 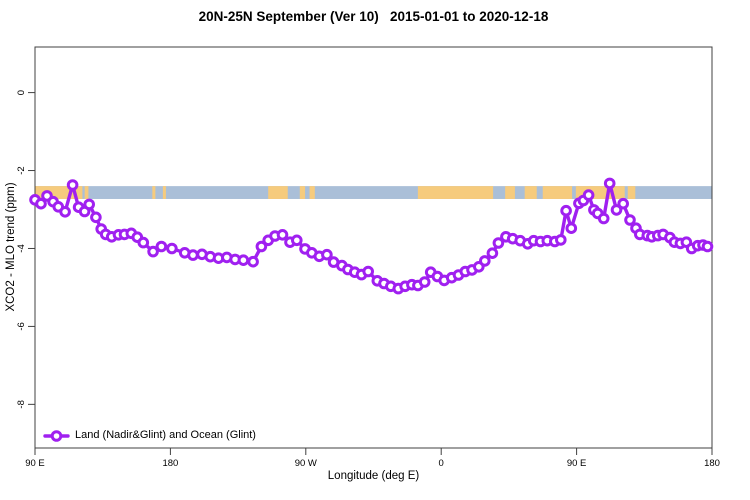 What do you see at coordinates (165, 435) in the screenshot?
I see `legend-label: Land (Nadir&Glint) and Ocean (Glint)` at bounding box center [165, 435].